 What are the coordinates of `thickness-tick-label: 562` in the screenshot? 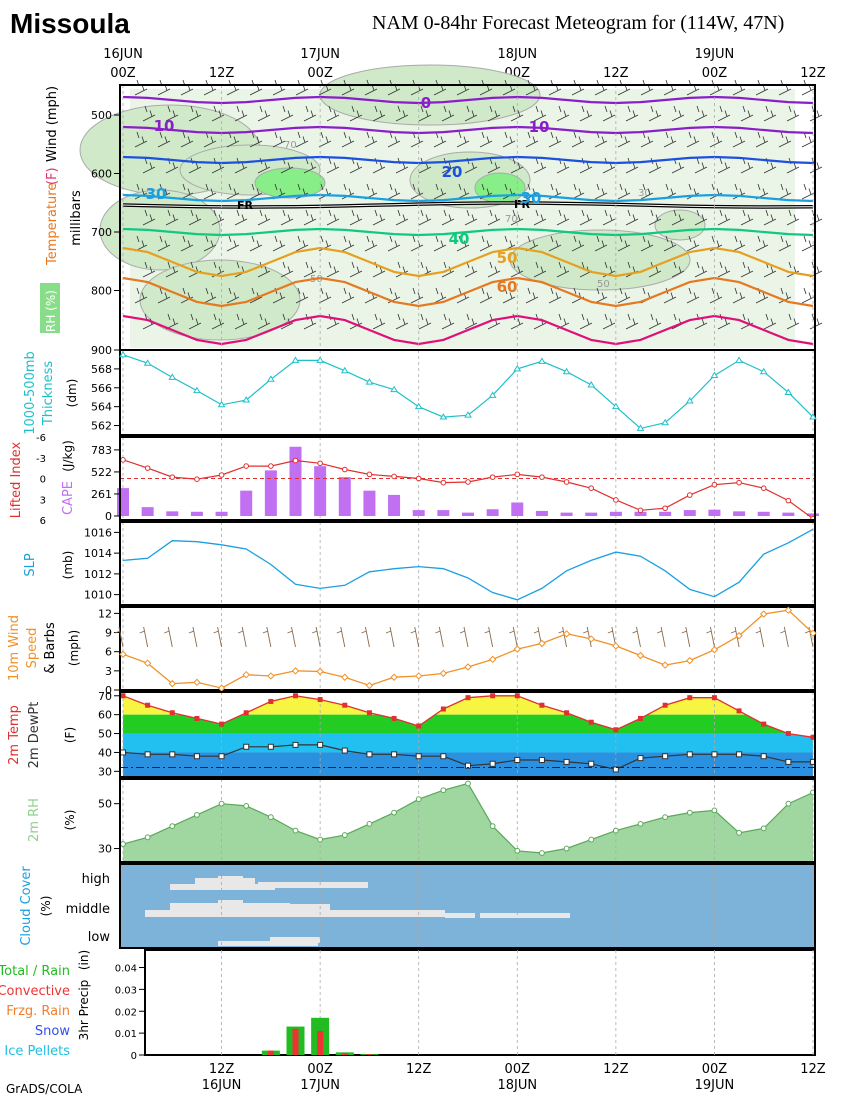 It's located at (101, 426).